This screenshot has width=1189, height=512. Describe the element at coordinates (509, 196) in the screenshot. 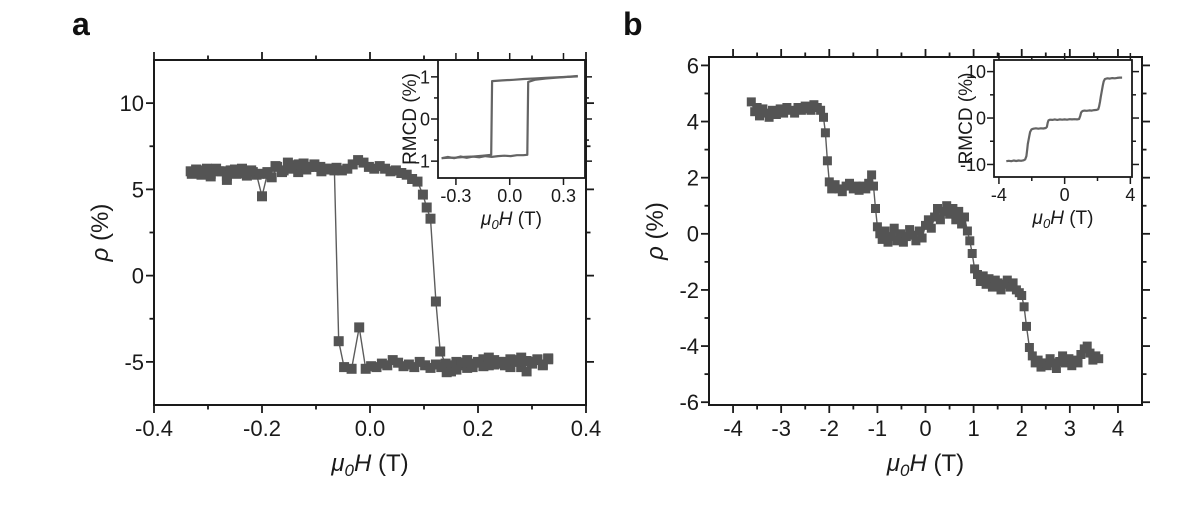

I see `x-tick-label: 0.0` at that location.